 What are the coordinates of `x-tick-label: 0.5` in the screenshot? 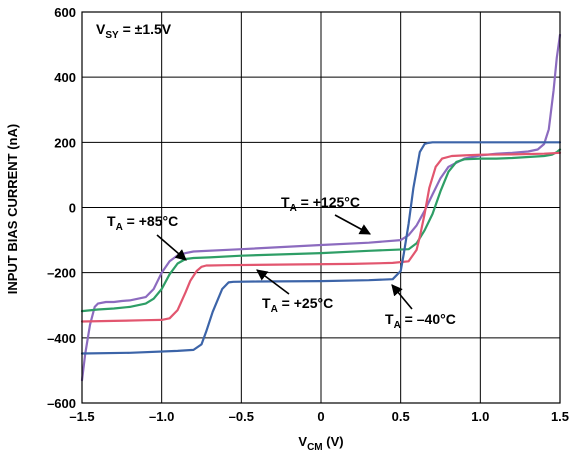 It's located at (401, 416).